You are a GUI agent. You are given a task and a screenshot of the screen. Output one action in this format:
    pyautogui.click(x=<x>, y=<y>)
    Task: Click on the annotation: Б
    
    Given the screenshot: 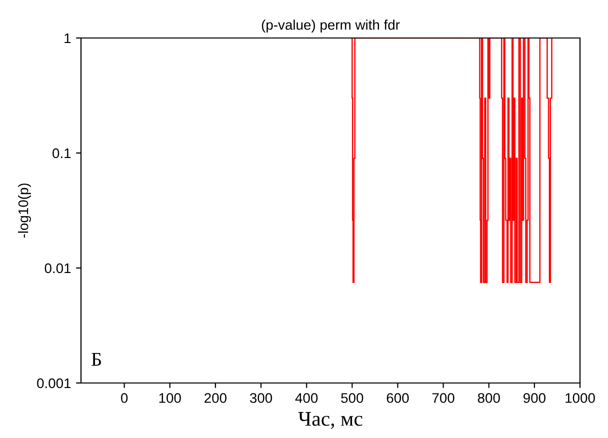 What is the action you would take?
    pyautogui.click(x=97, y=359)
    